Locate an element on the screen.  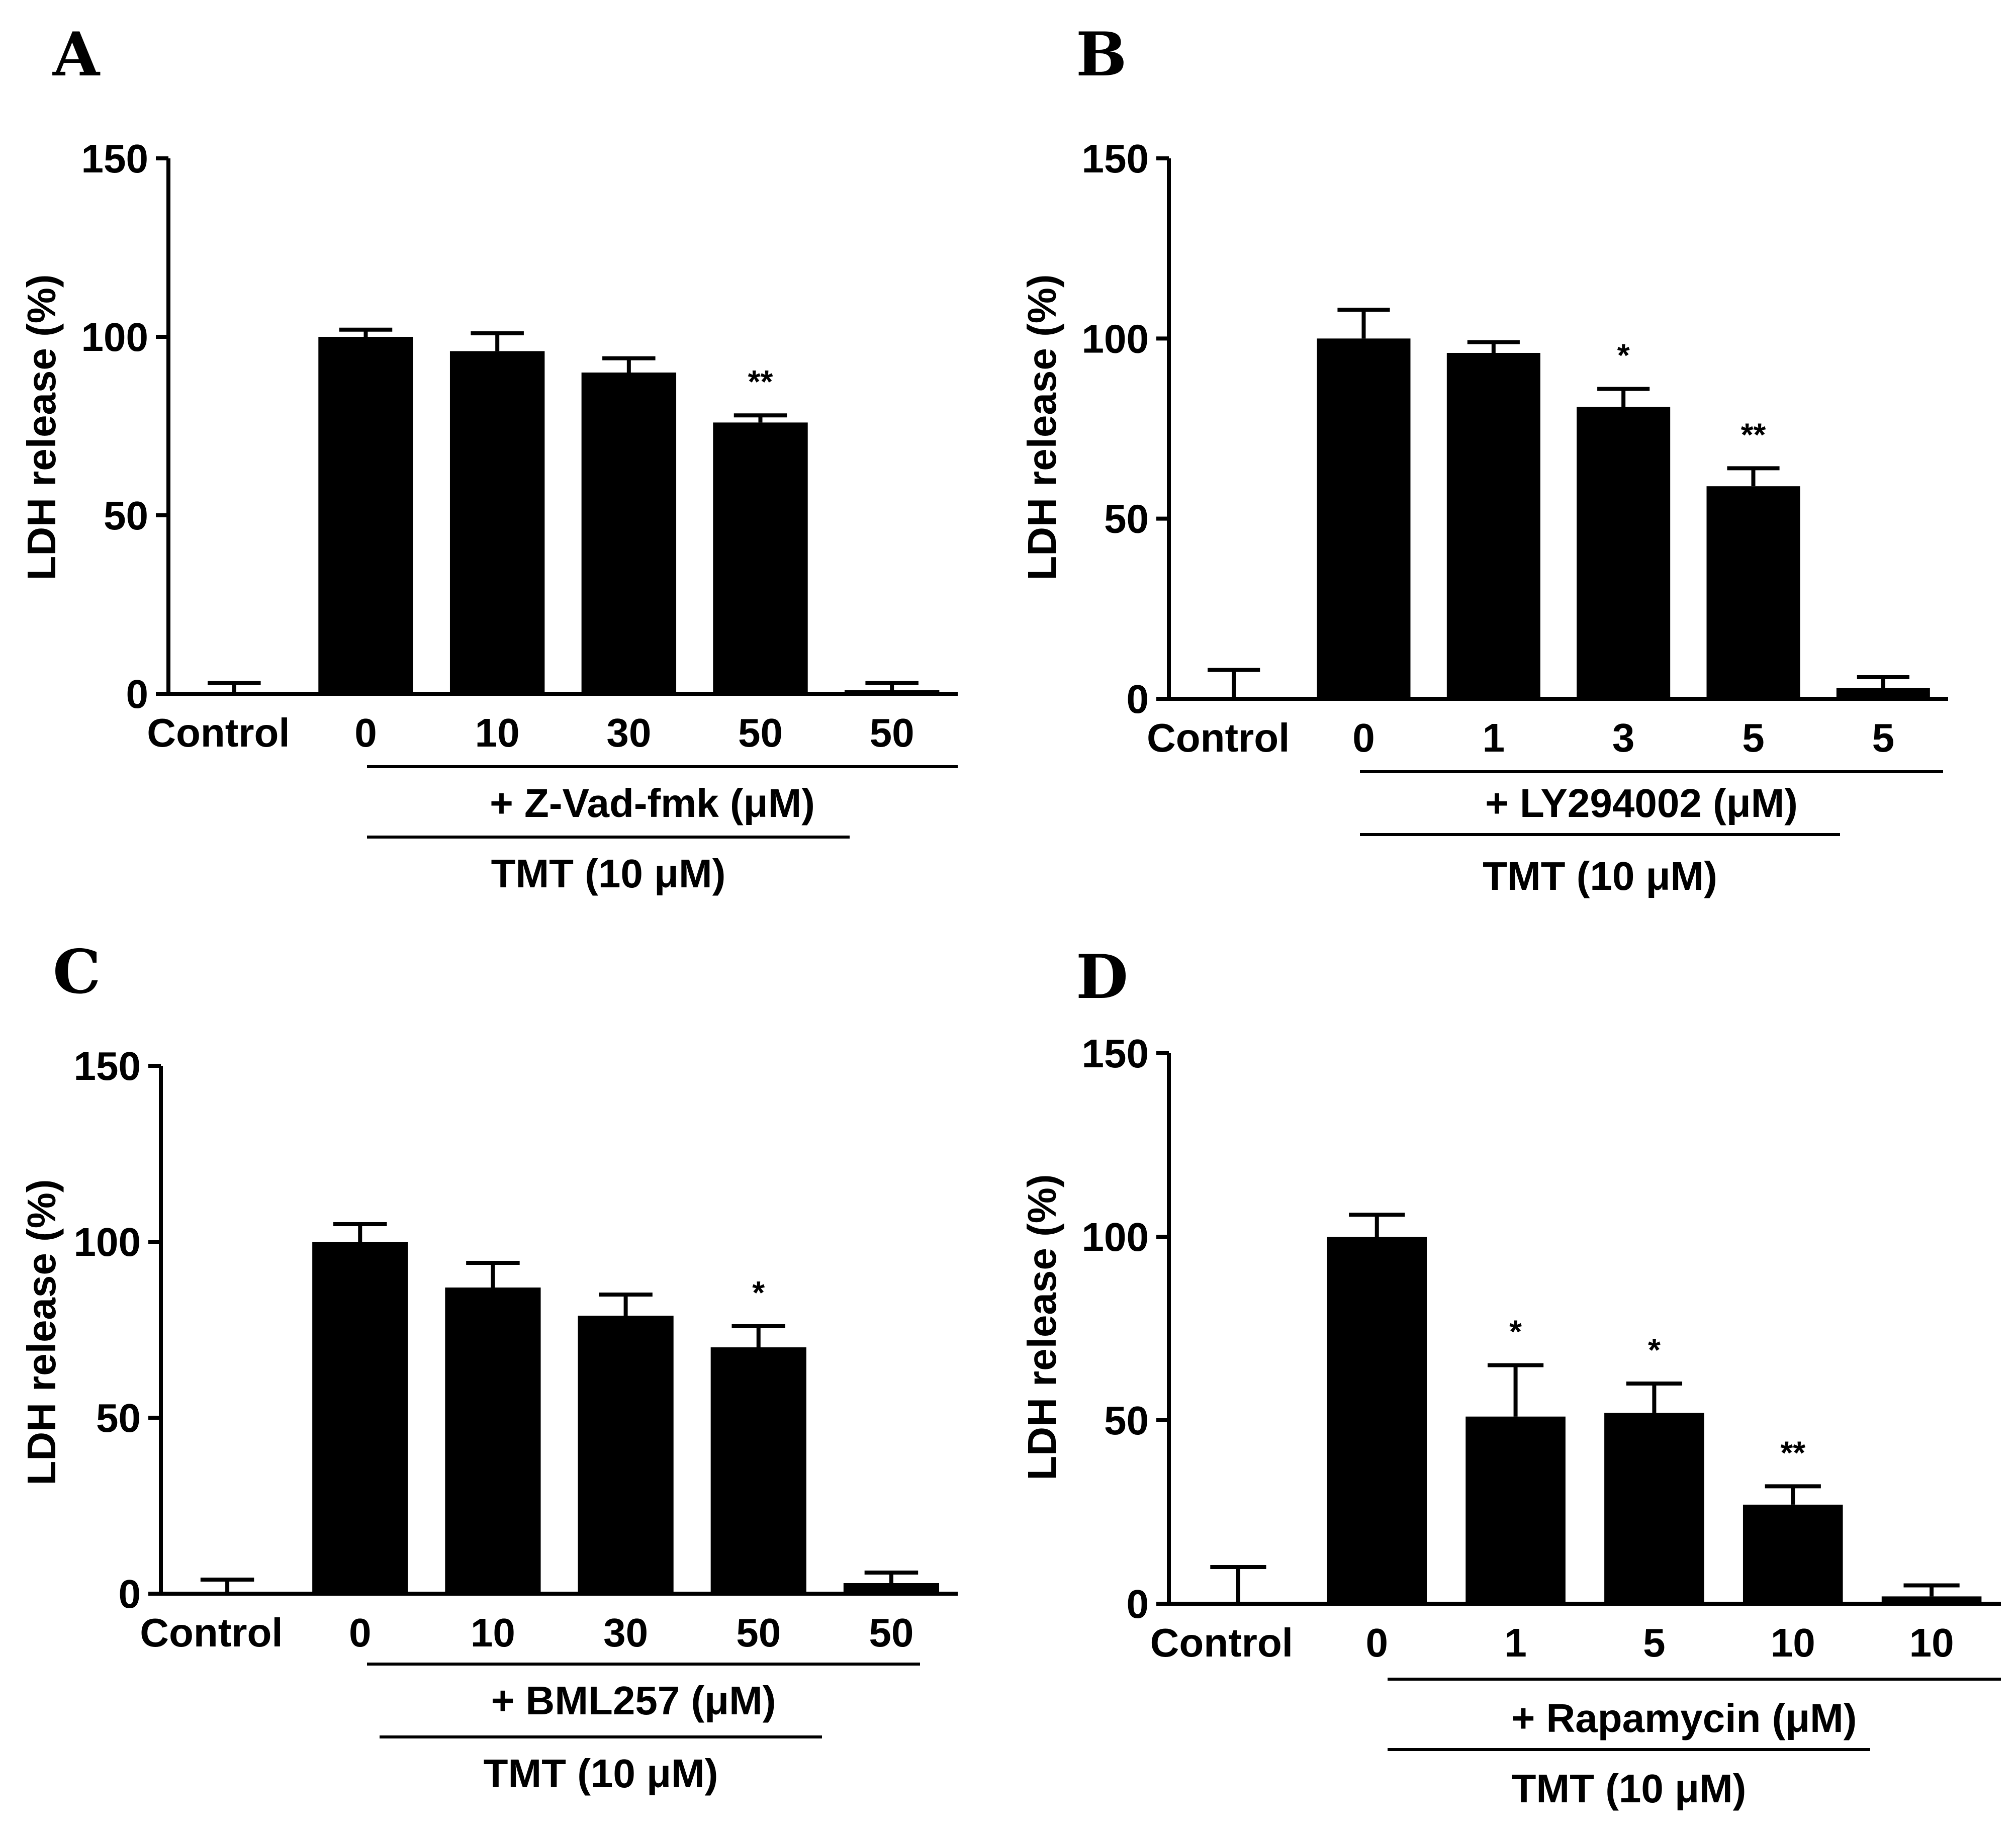
panel-letter: D is located at coordinates (1102, 977).